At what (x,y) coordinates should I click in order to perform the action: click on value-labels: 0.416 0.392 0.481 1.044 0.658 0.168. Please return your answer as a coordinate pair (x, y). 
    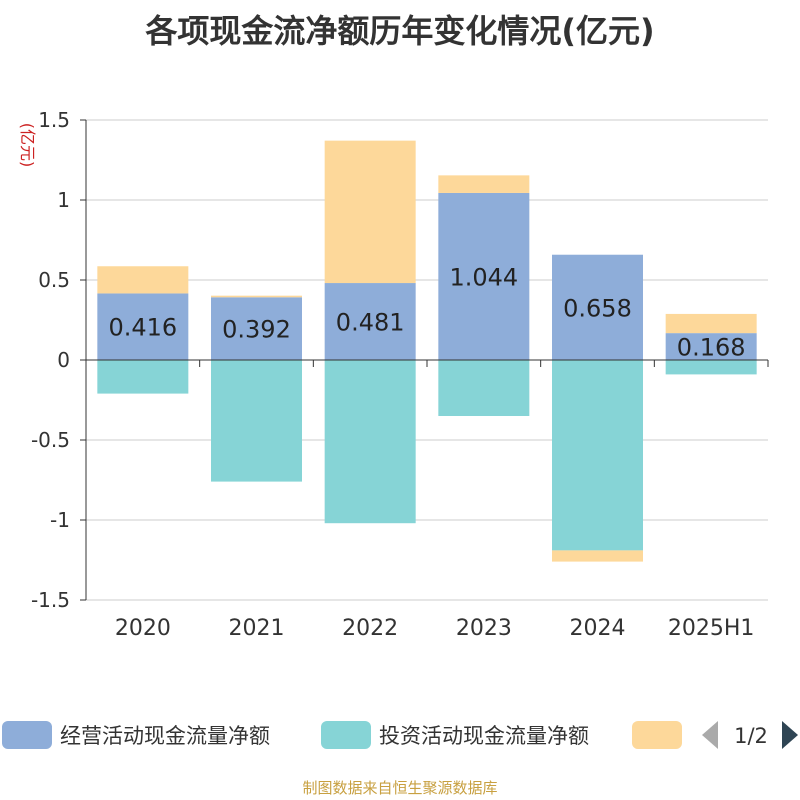
    Looking at the image, I should click on (426, 312).